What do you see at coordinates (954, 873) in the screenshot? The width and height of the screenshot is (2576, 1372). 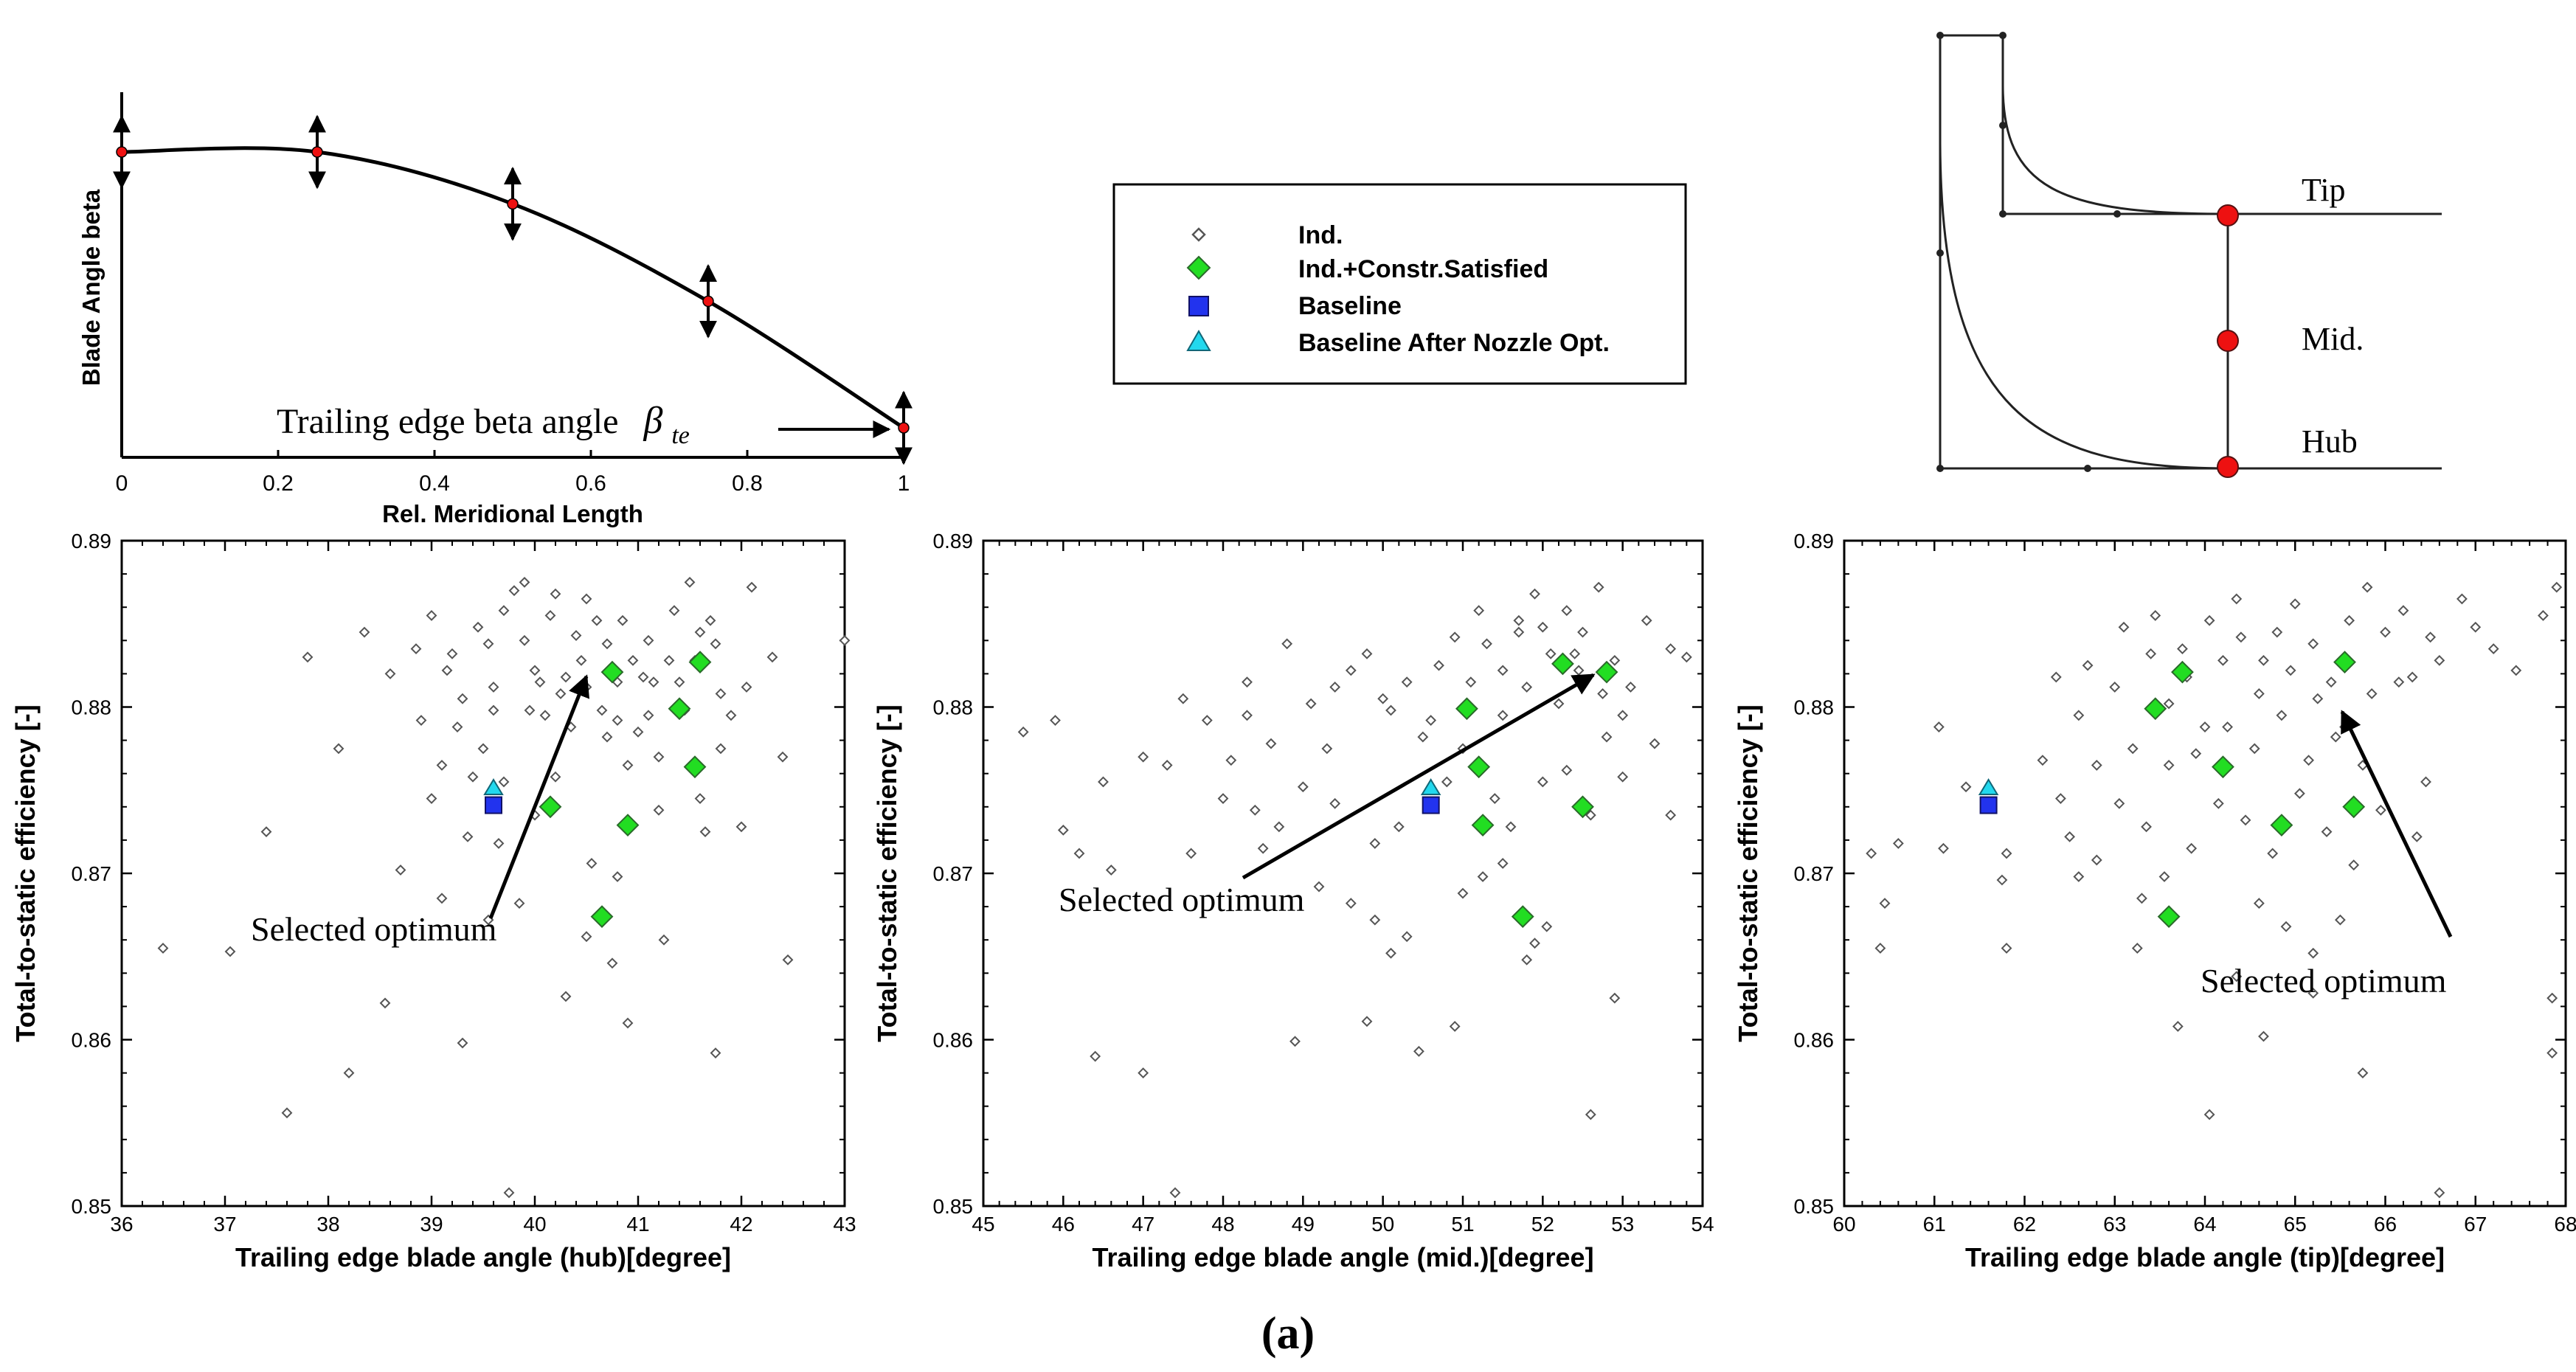 I see `mid-y-tick-label: 0.87` at bounding box center [954, 873].